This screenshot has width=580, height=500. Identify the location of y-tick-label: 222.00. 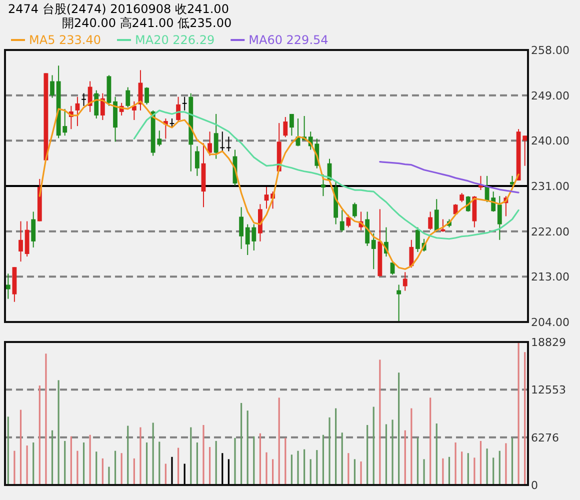
(550, 231).